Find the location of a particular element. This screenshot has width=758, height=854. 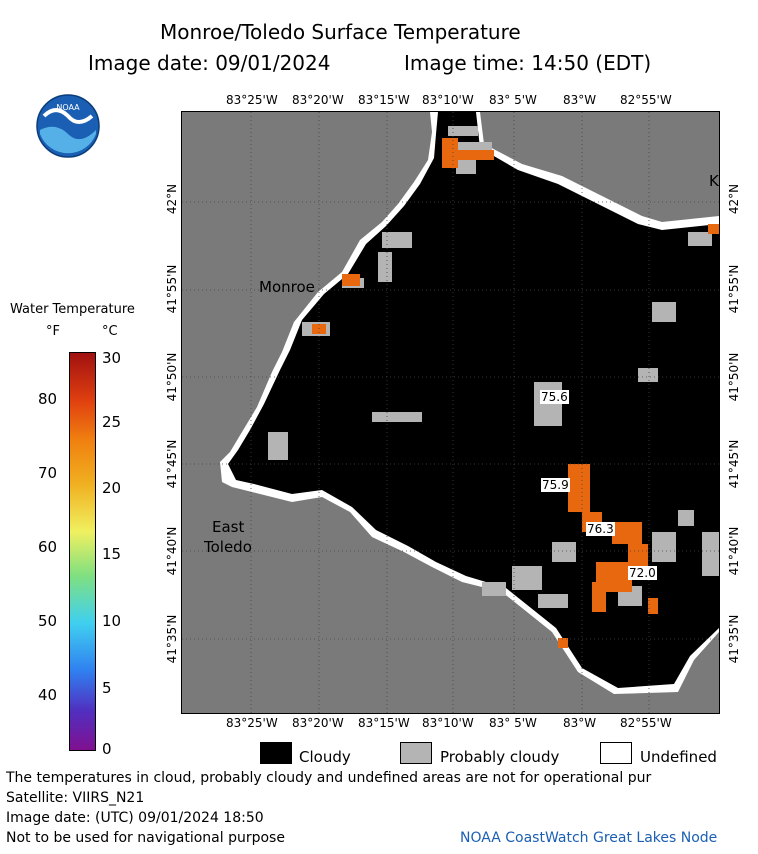

bottom-longitude-label: 83°20'W is located at coordinates (318, 723).